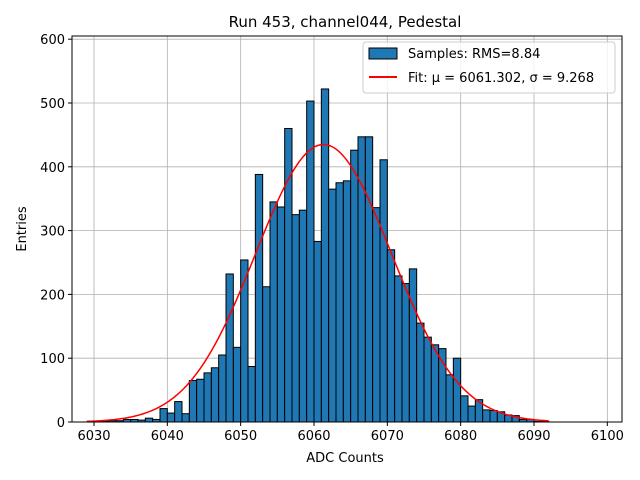  What do you see at coordinates (383, 53) in the screenshot?
I see `legend-histogram-swatch` at bounding box center [383, 53].